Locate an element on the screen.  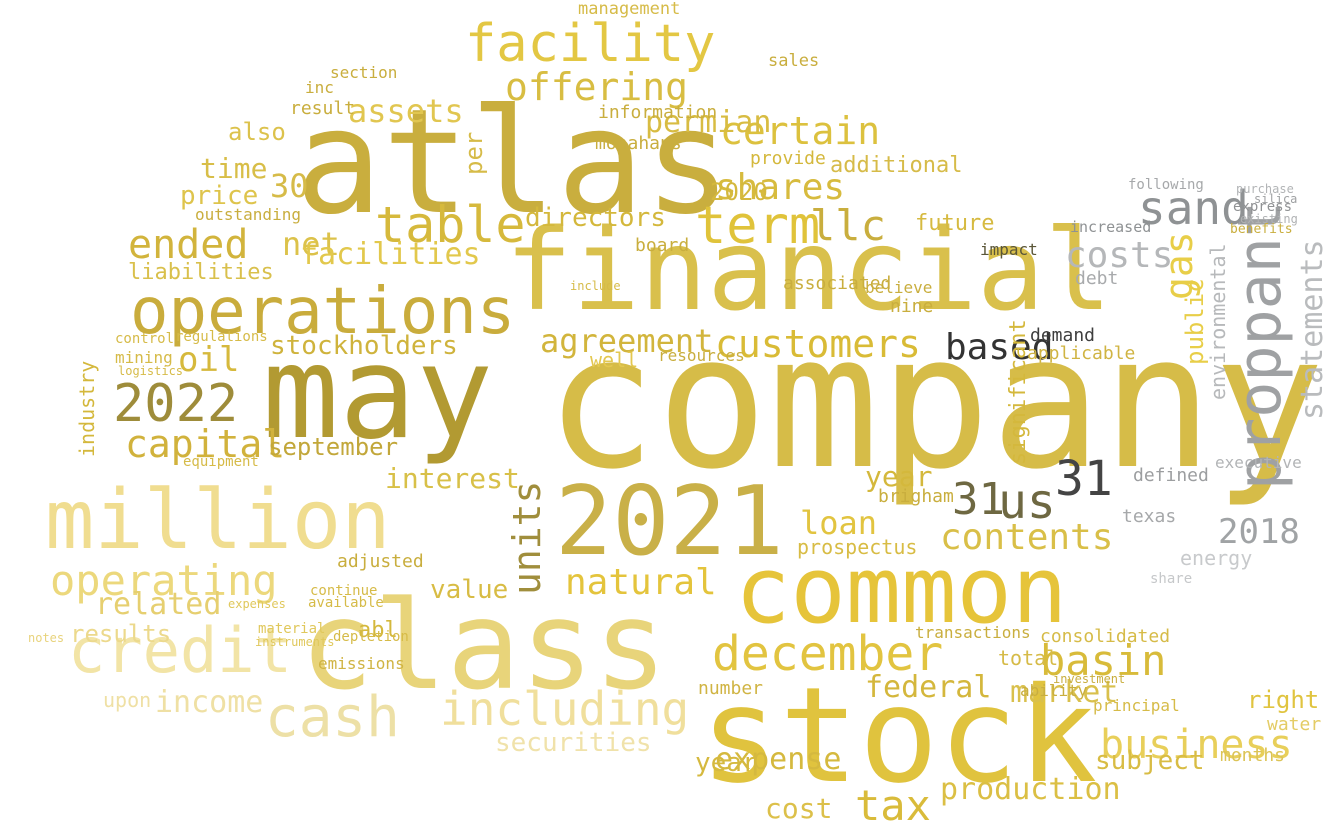
word-basin: basin is located at coordinates (1103, 660).